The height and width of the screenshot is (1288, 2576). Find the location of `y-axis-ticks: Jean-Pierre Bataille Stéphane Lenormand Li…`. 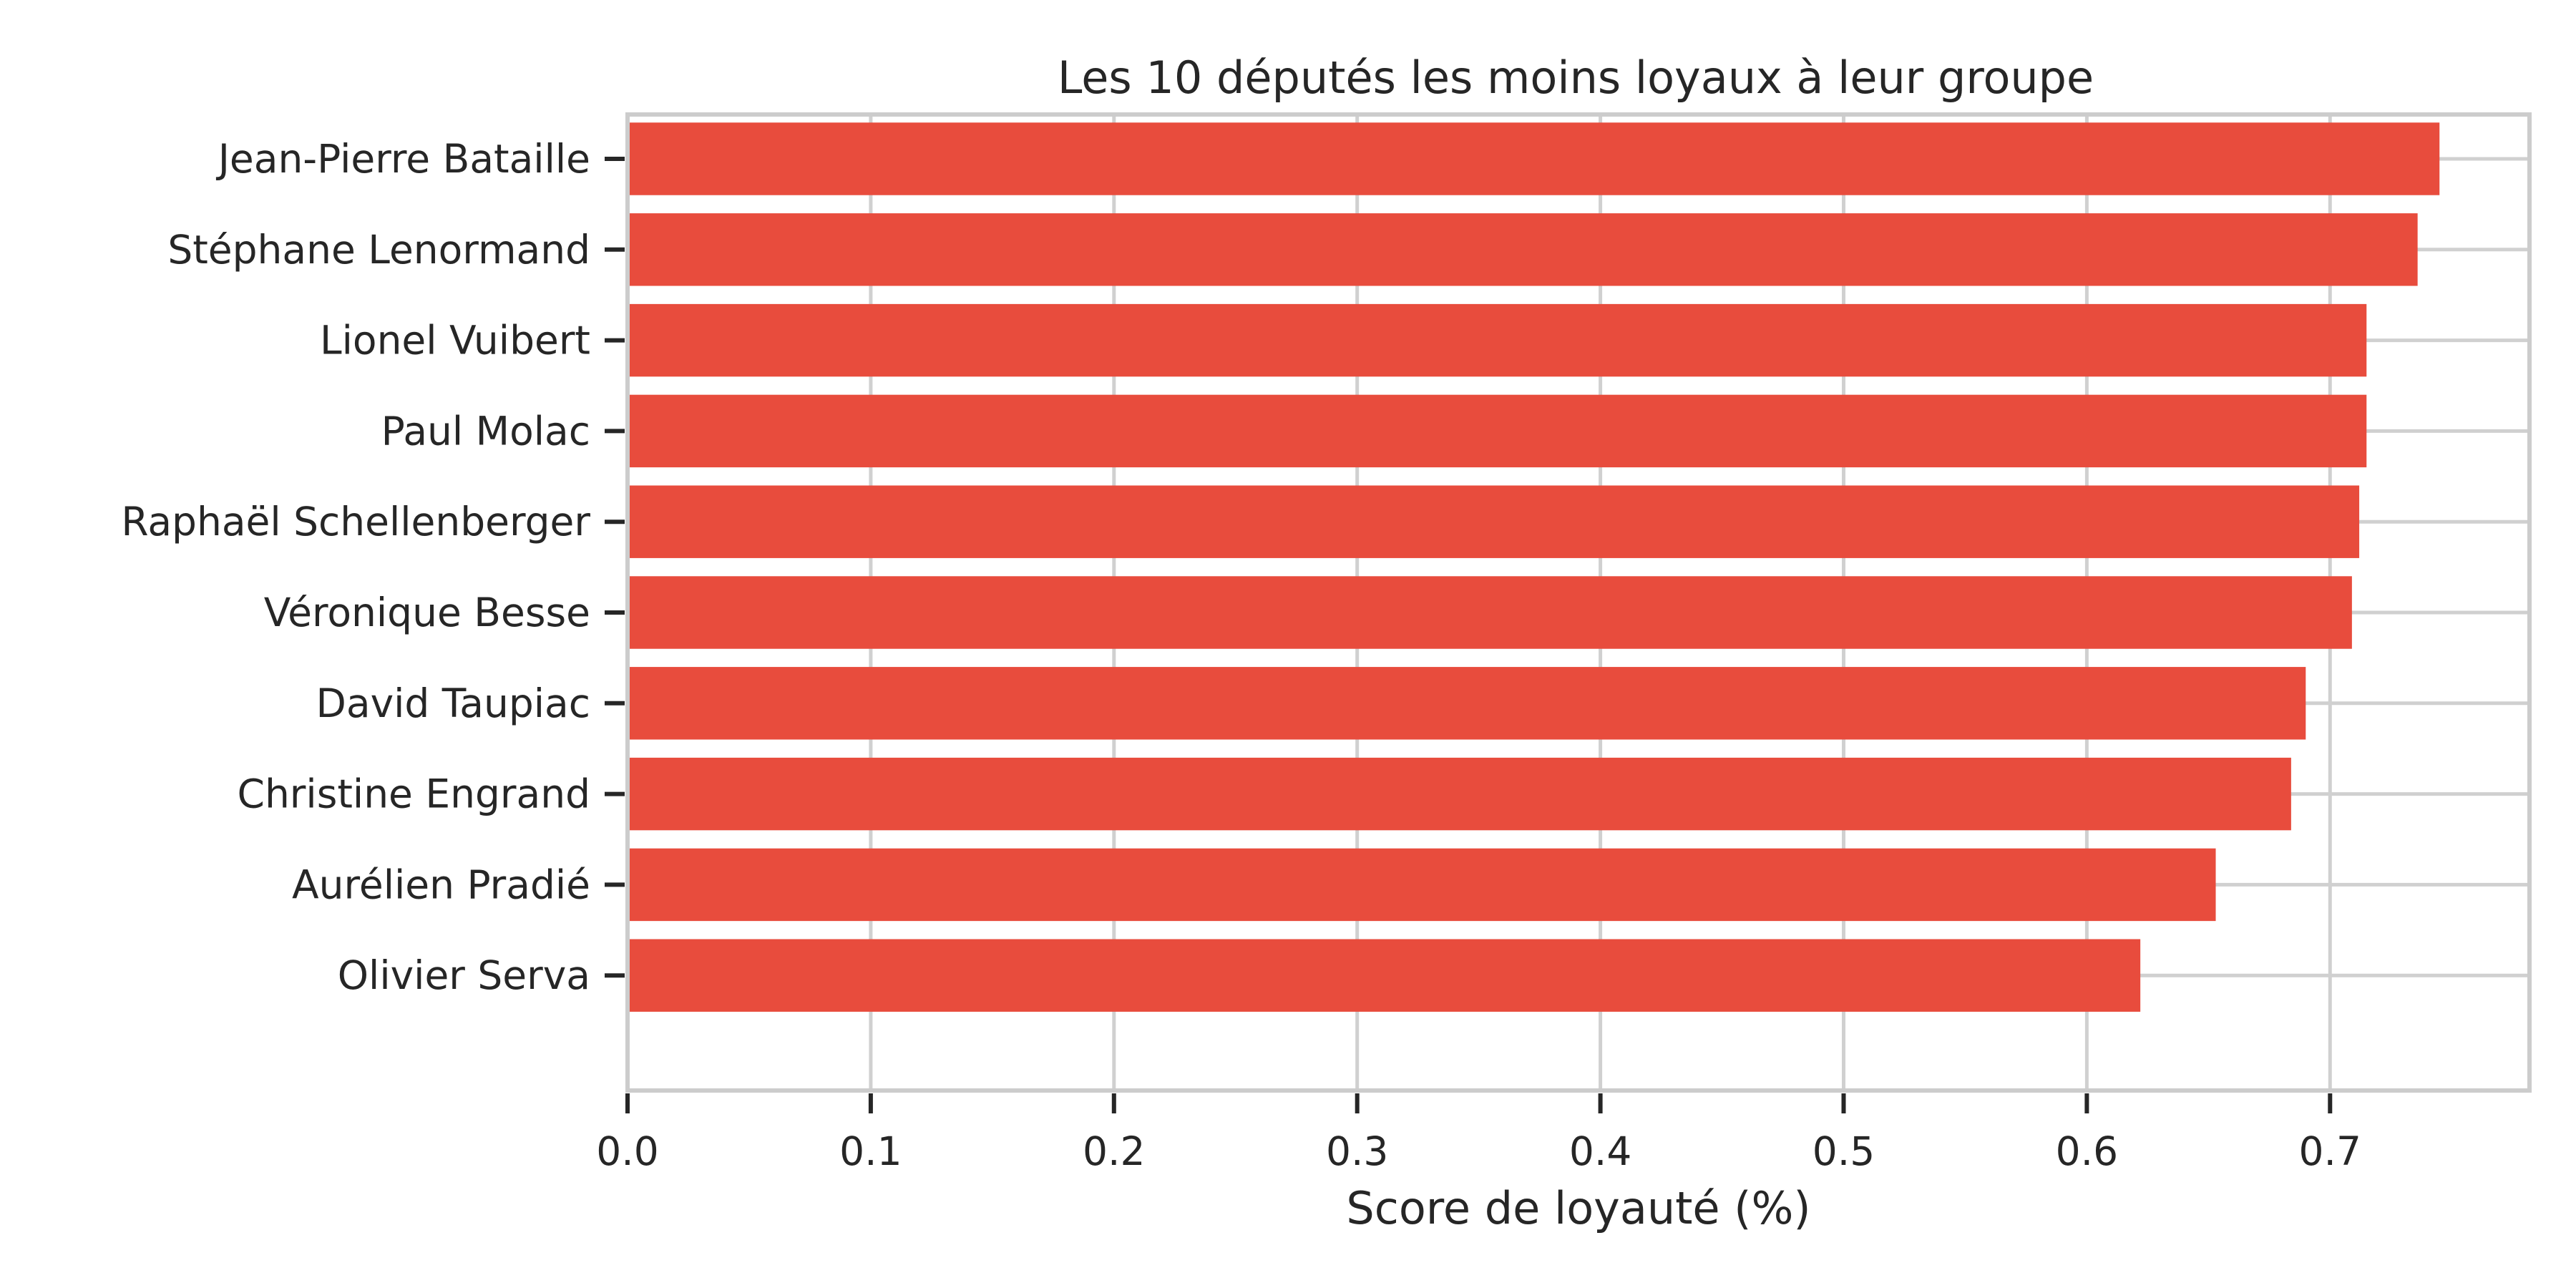

y-axis-ticks: Jean-Pierre Bataille Stéphane Lenormand Li… is located at coordinates (373, 567).